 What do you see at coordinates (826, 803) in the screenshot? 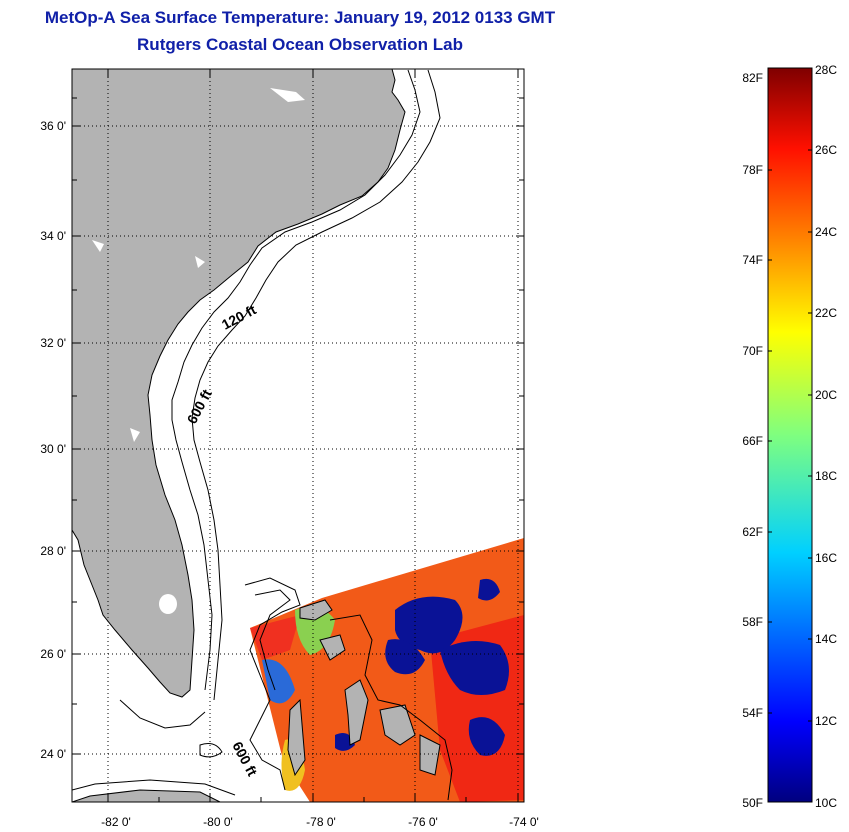
I see `colorbar-c-label: 10C` at bounding box center [826, 803].